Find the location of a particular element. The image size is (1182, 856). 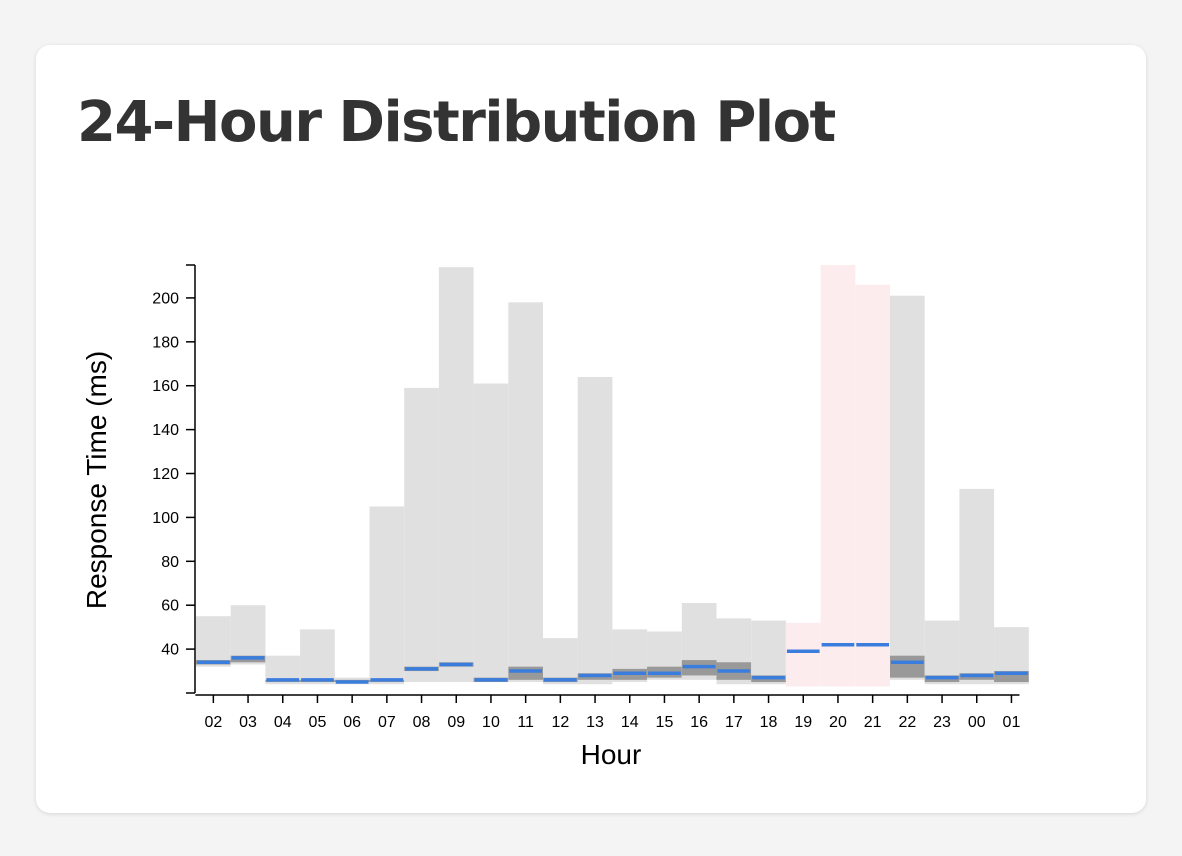

y-tick-100: 100 is located at coordinates (173, 518).